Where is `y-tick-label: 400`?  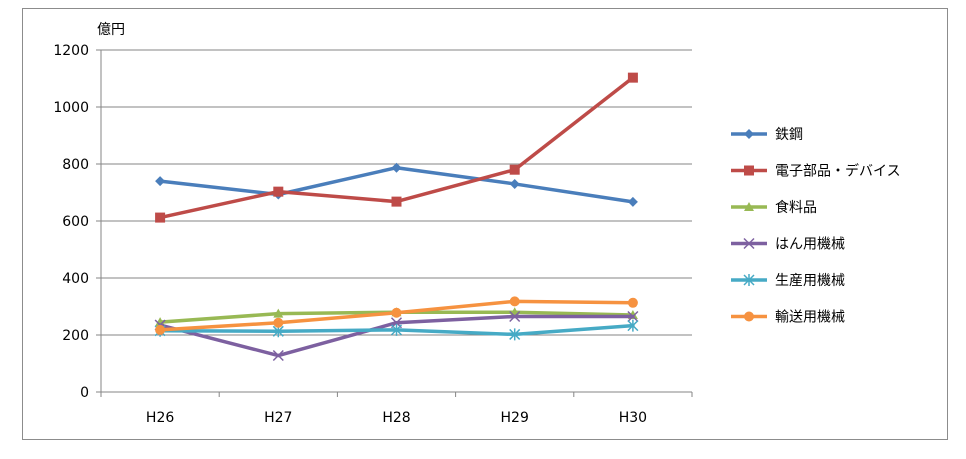 y-tick-label: 400 is located at coordinates (75, 279).